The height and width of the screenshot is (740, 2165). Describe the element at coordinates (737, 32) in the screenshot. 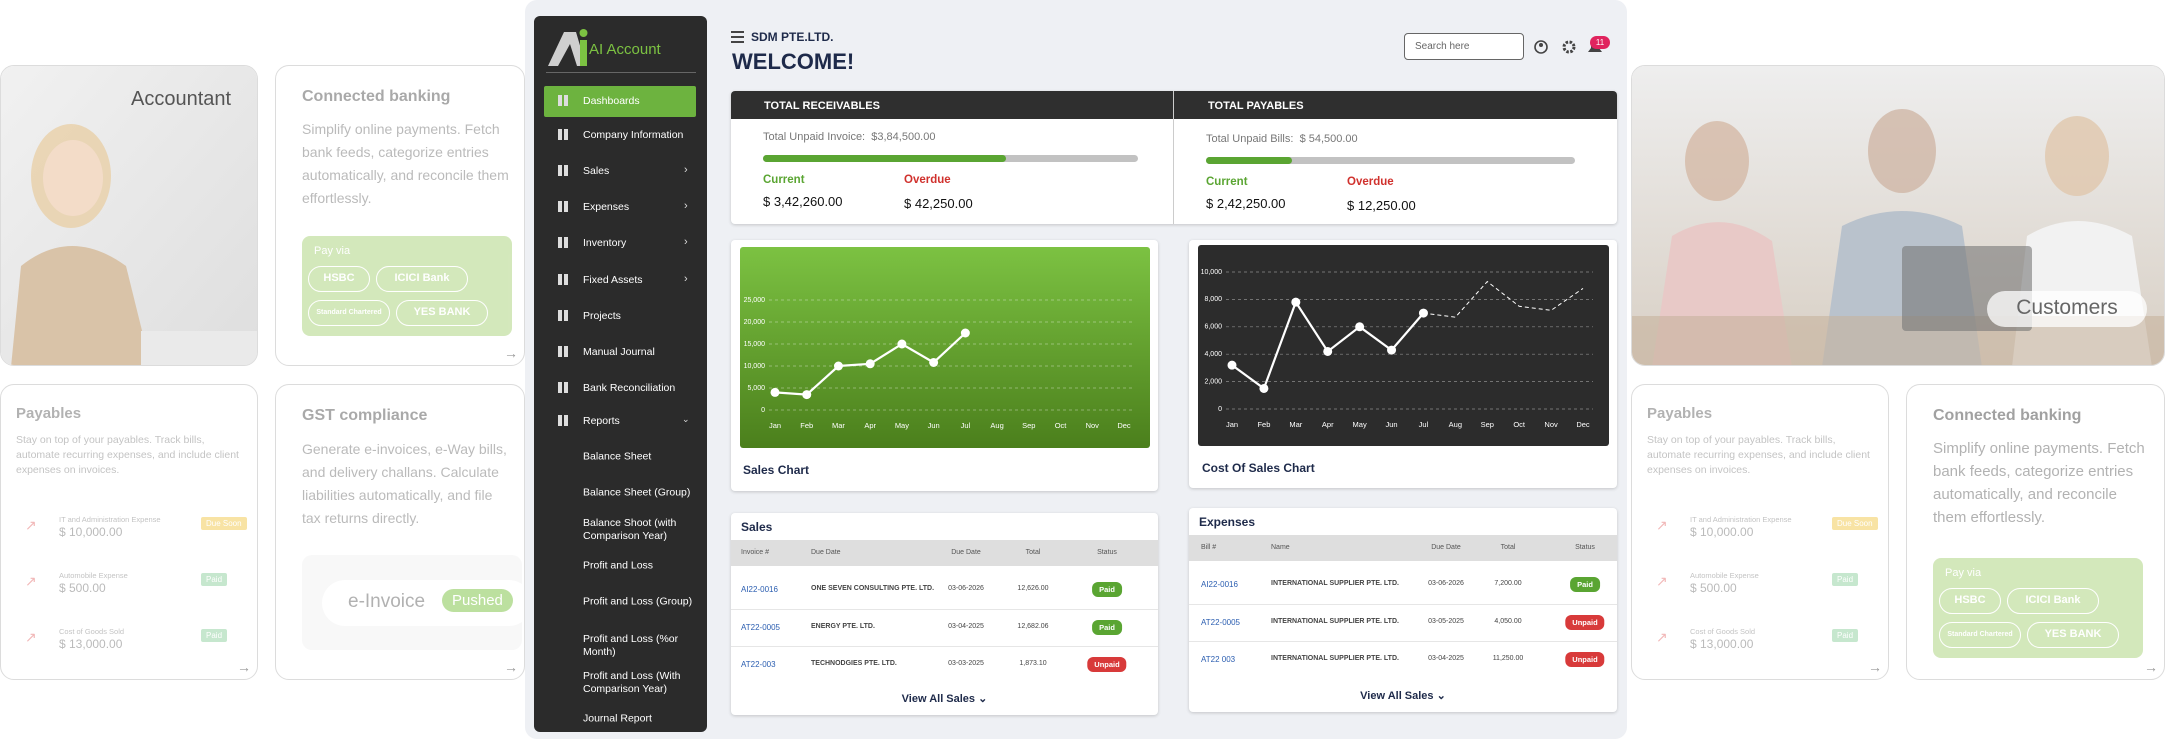

I see `menu-bar` at that location.